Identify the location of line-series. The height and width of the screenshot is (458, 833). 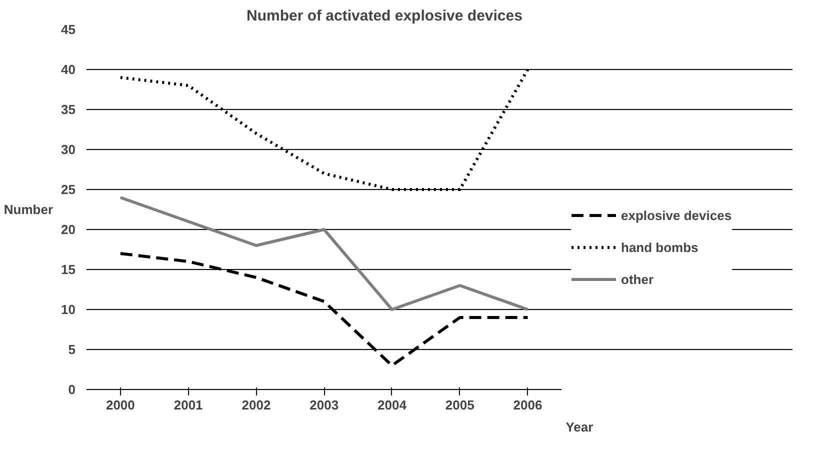
(324, 253).